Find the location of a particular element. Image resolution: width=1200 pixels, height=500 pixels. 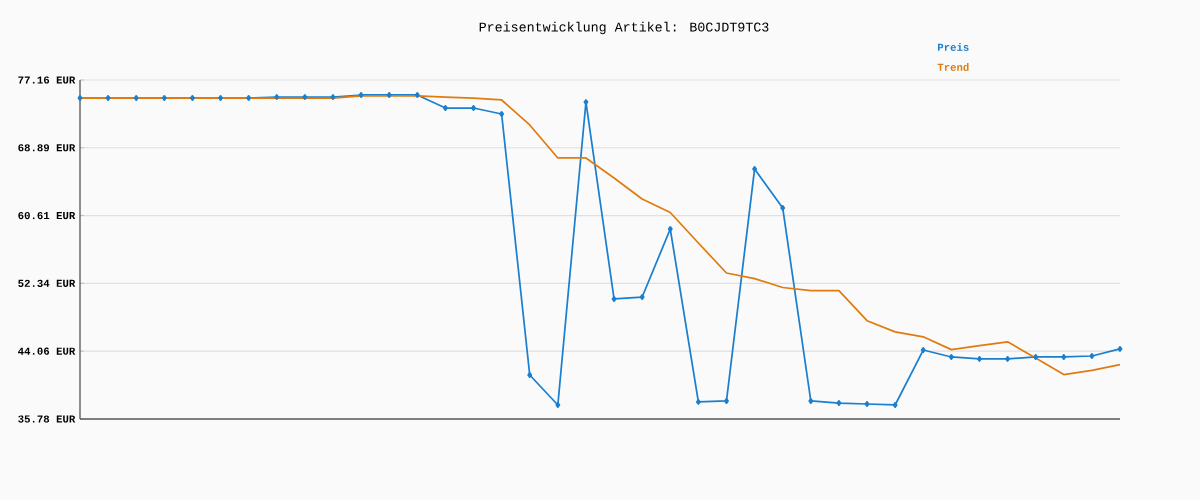

y-tick-label: 44.06 EUR is located at coordinates (47, 351).